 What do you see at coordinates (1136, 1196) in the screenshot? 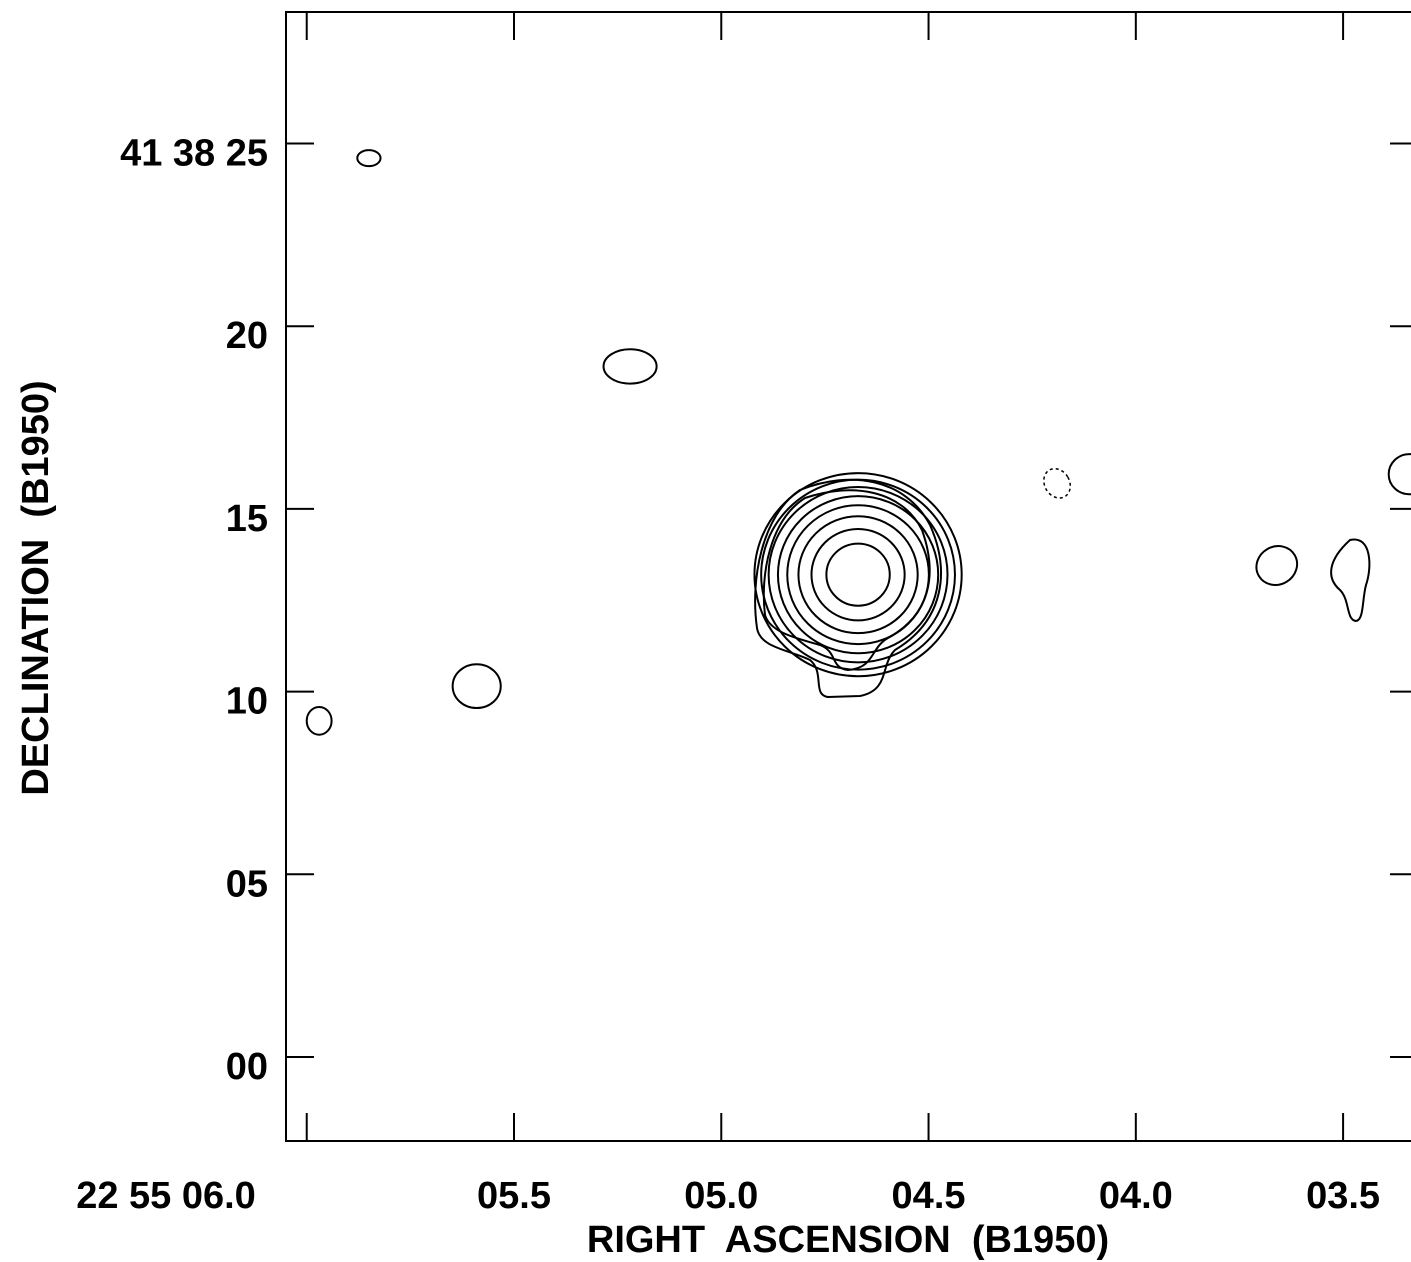
I see `x-tick-label: 04.0` at bounding box center [1136, 1196].